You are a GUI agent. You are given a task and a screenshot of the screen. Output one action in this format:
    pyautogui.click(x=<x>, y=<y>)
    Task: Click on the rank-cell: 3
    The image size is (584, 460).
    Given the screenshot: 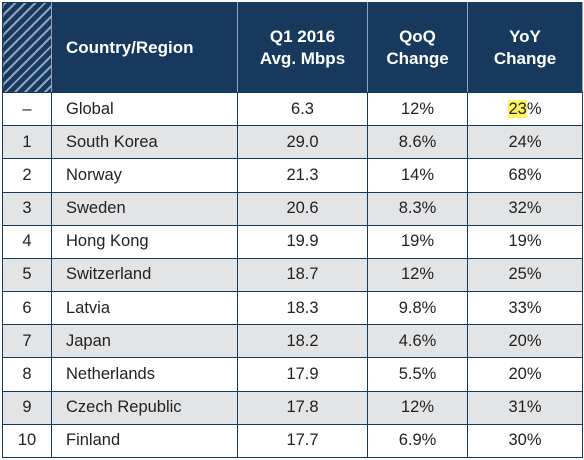 What is the action you would take?
    pyautogui.click(x=27, y=208)
    